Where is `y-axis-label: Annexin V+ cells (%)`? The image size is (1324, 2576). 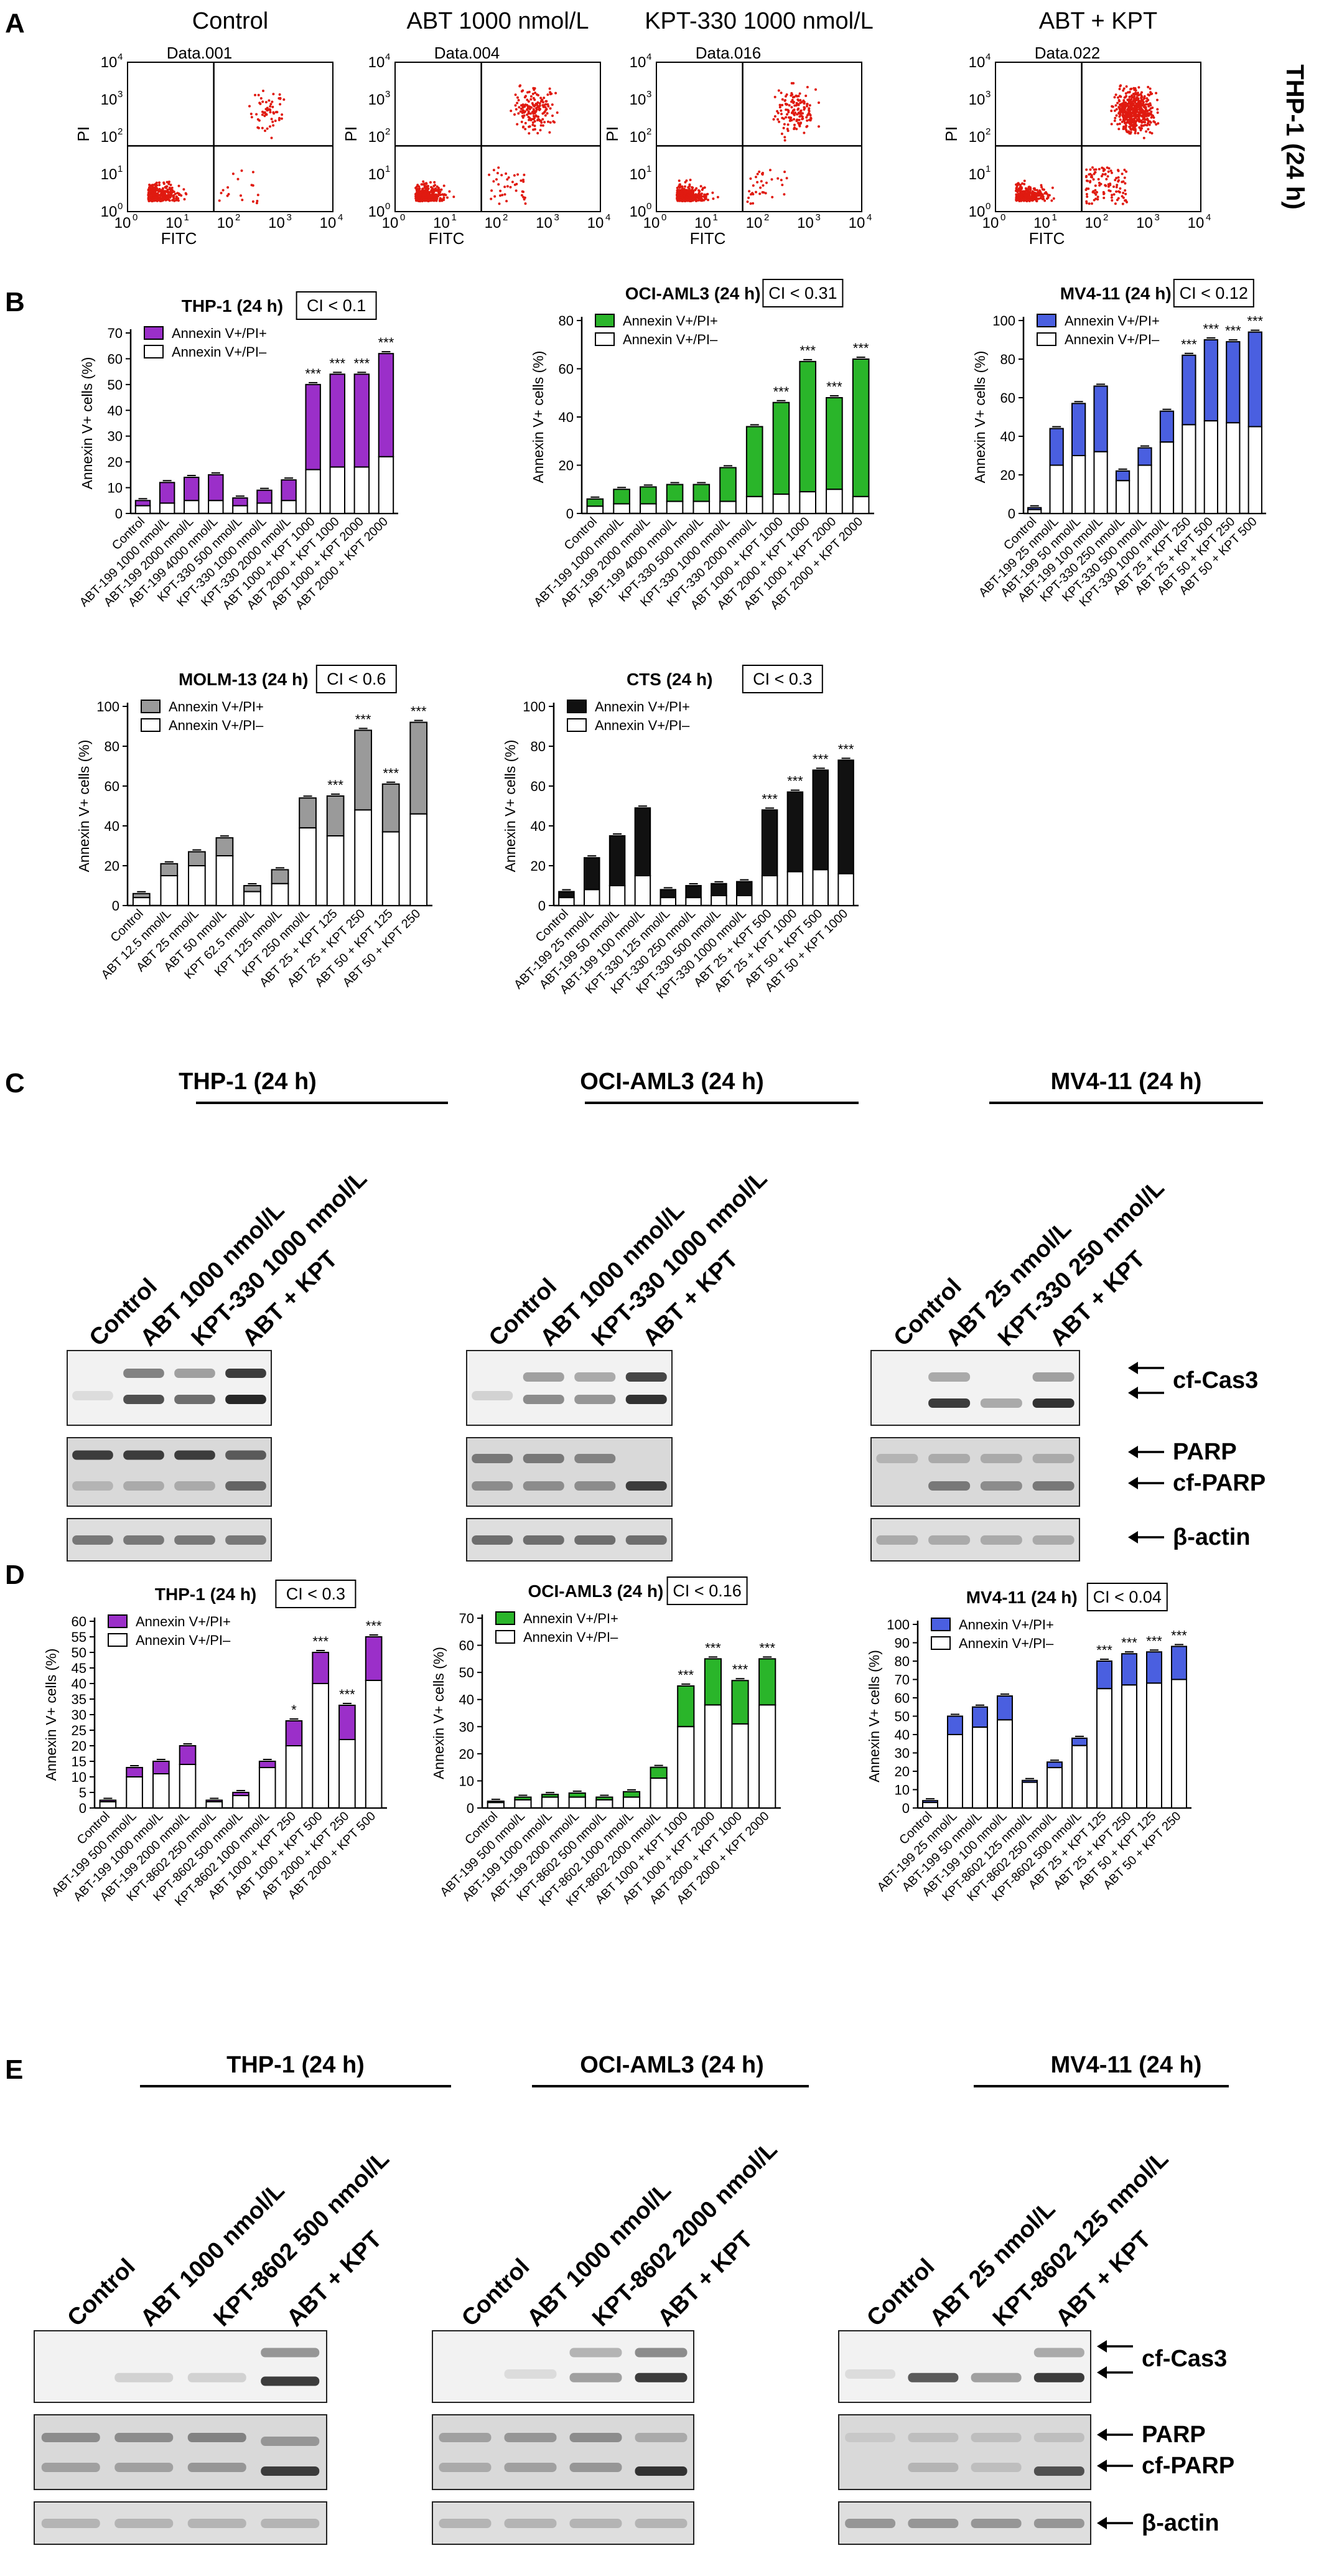
y-axis-label: Annexin V+ cells (%) is located at coordinates (51, 1715).